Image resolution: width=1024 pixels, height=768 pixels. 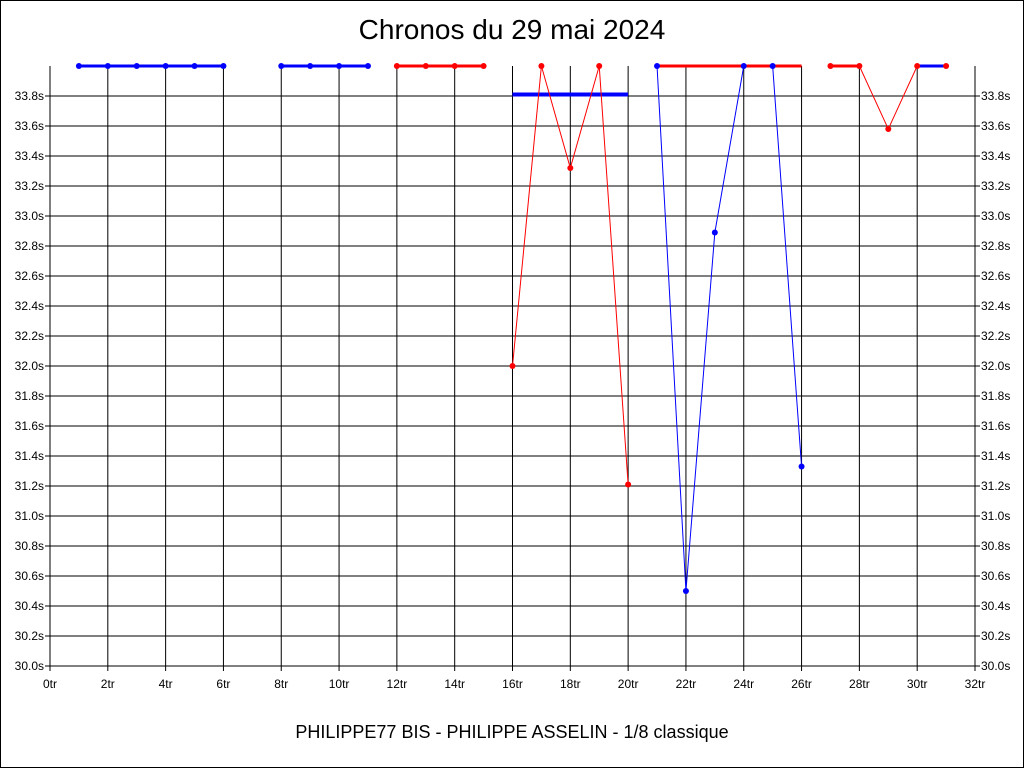 What do you see at coordinates (29, 396) in the screenshot?
I see `y-tick-label-left: 31.8s` at bounding box center [29, 396].